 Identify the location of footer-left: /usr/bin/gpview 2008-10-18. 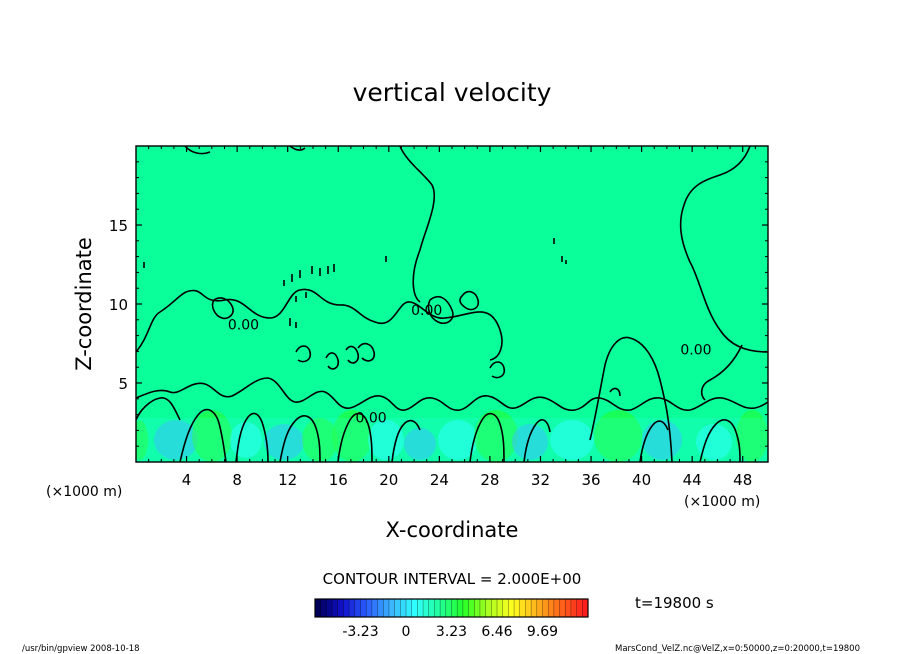
(81, 649).